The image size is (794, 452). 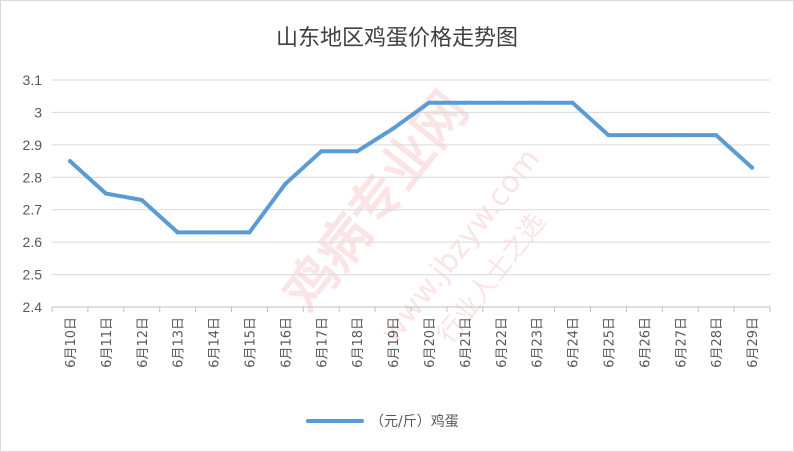 What do you see at coordinates (645, 342) in the screenshot?
I see `x-tick-label: 6月26日` at bounding box center [645, 342].